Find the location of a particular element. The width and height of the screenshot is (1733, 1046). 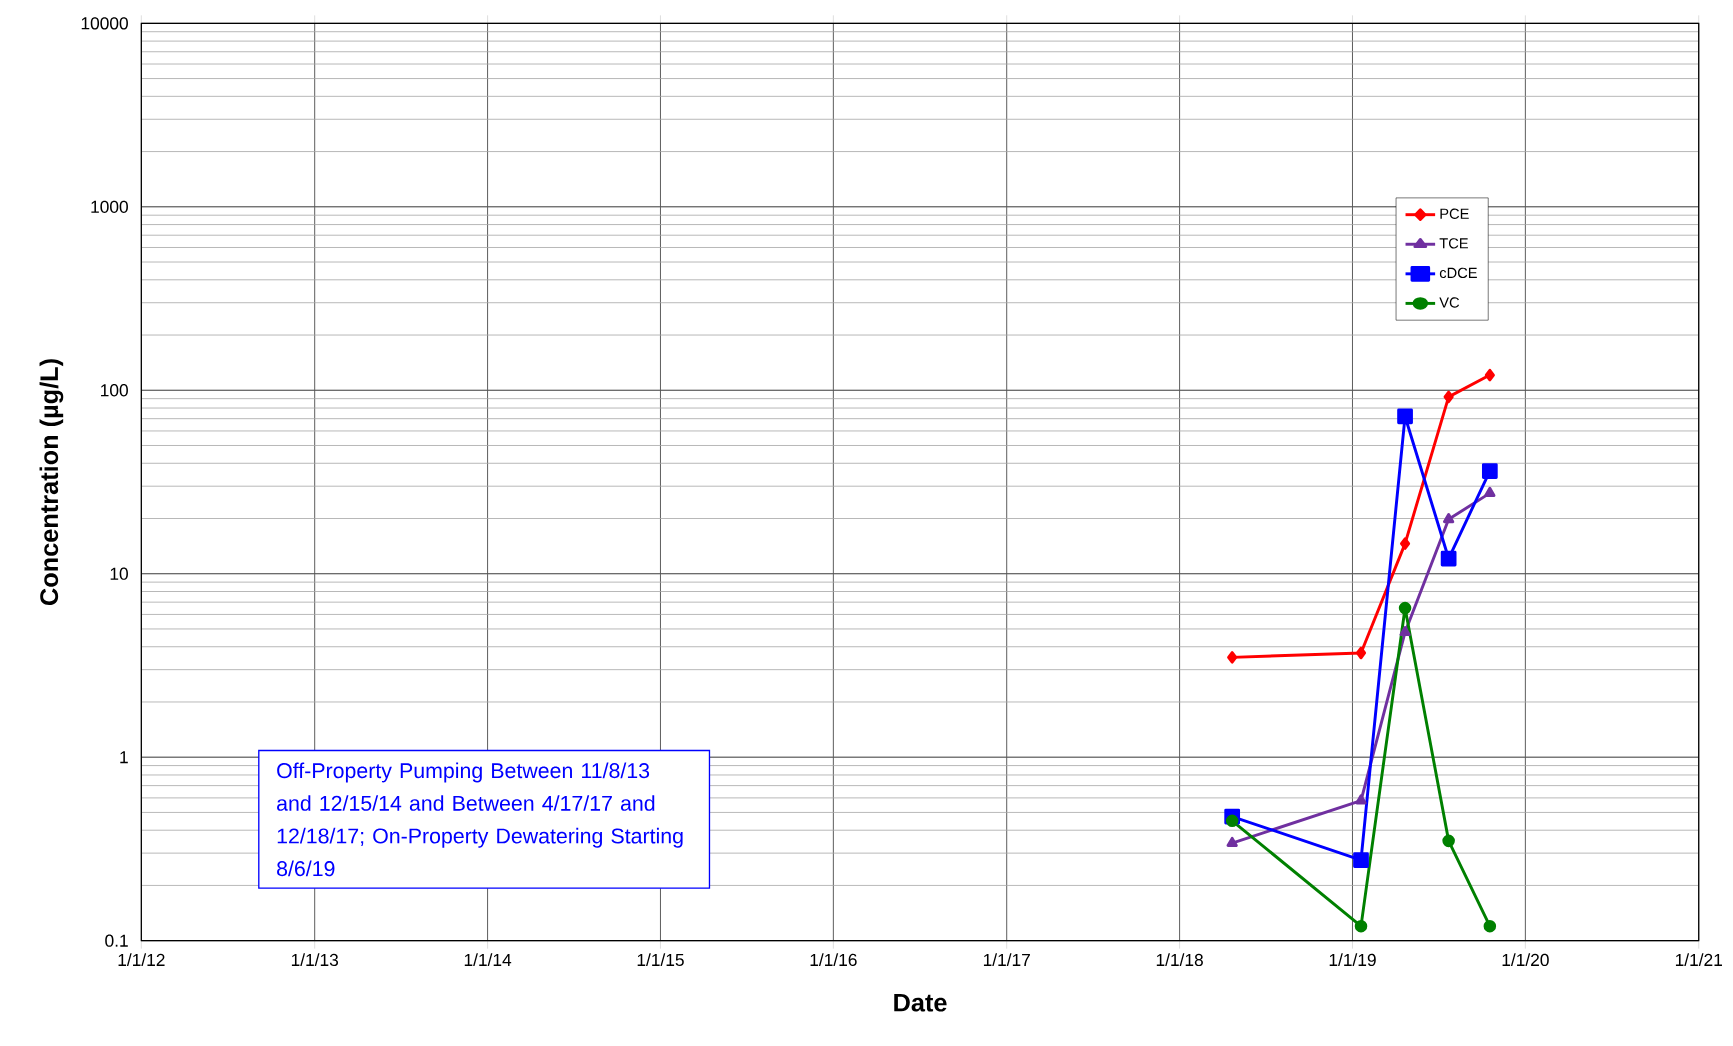

x-tick-label: 1/1/13 is located at coordinates (315, 960).